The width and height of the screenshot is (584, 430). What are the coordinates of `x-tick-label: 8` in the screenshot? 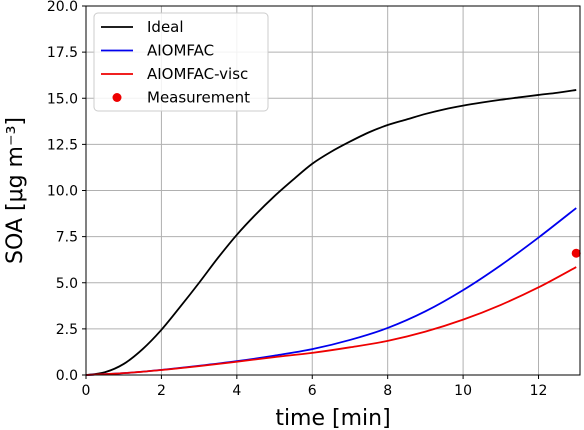 It's located at (387, 391).